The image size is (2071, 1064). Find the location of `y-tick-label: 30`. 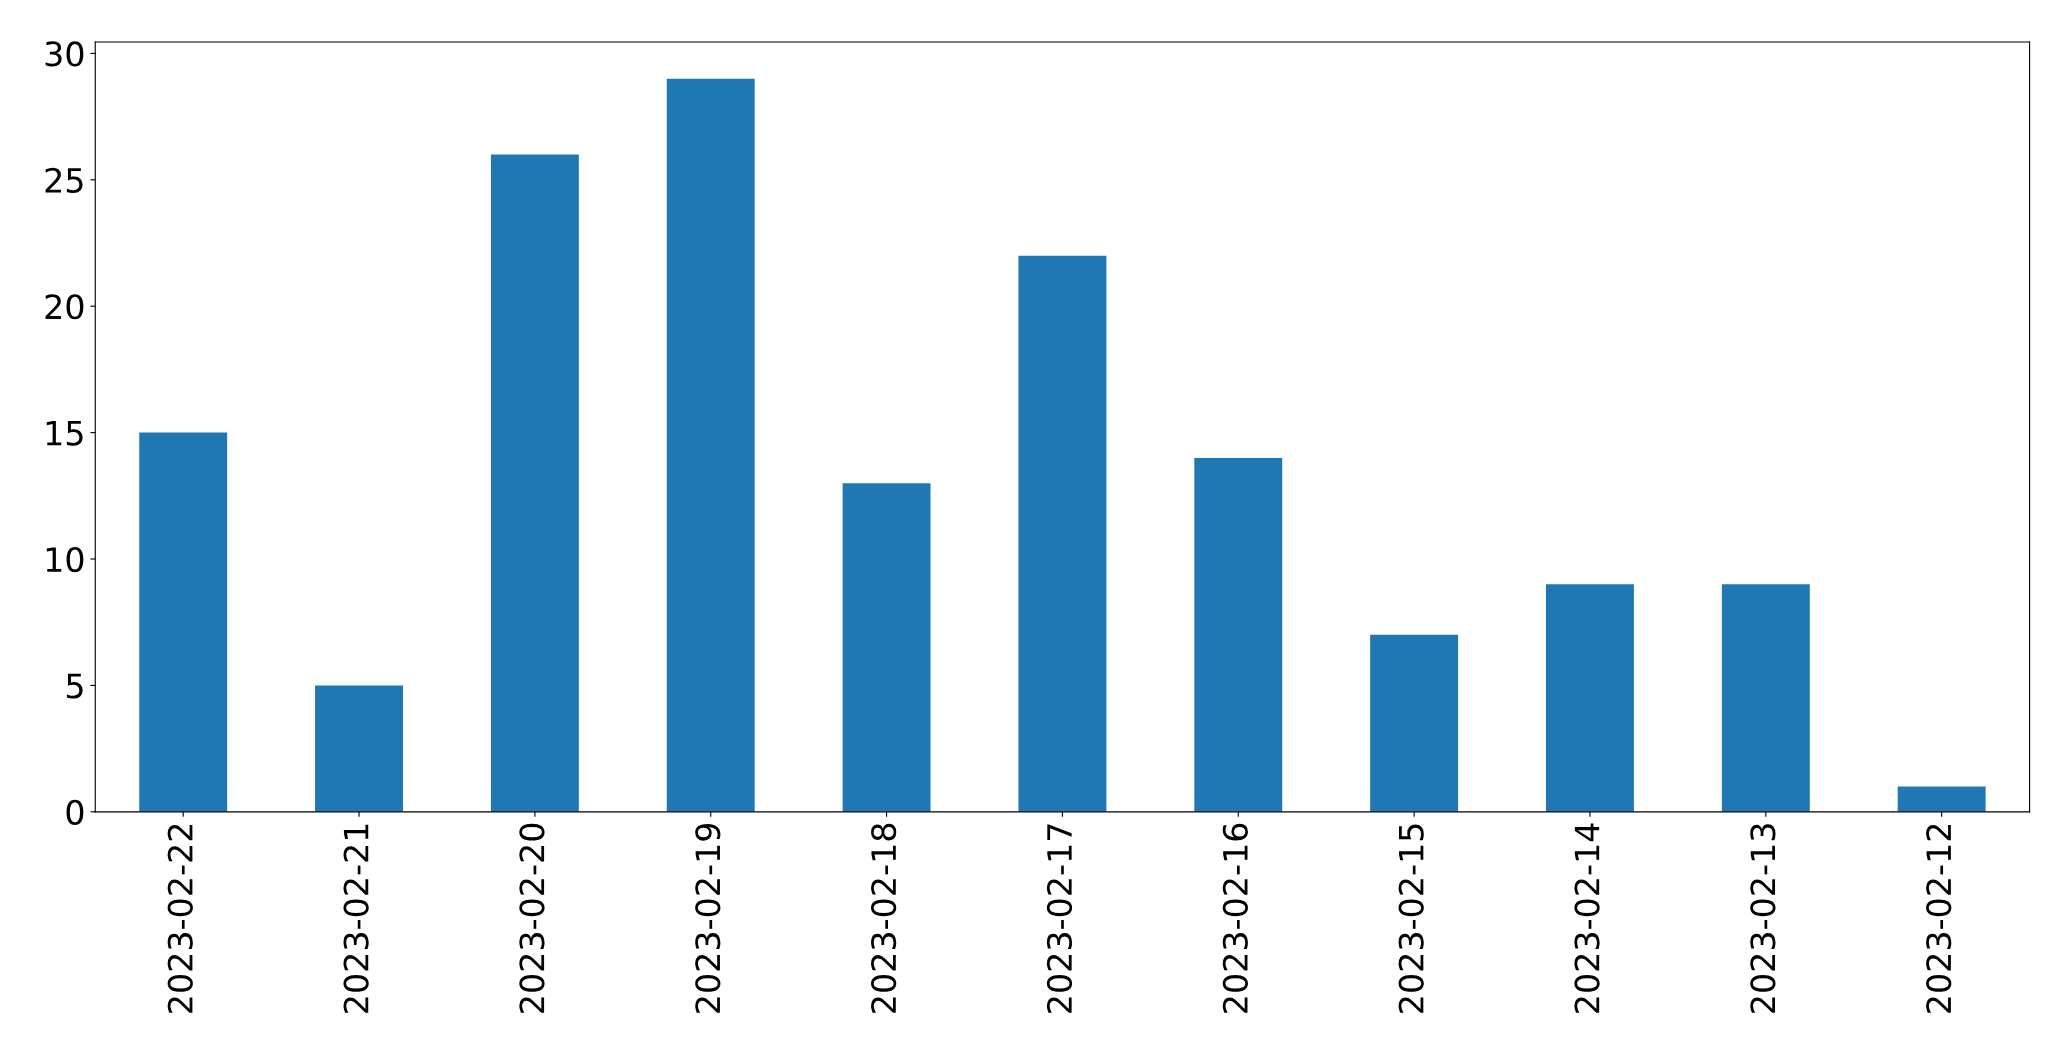

y-tick-label: 30 is located at coordinates (64, 54).